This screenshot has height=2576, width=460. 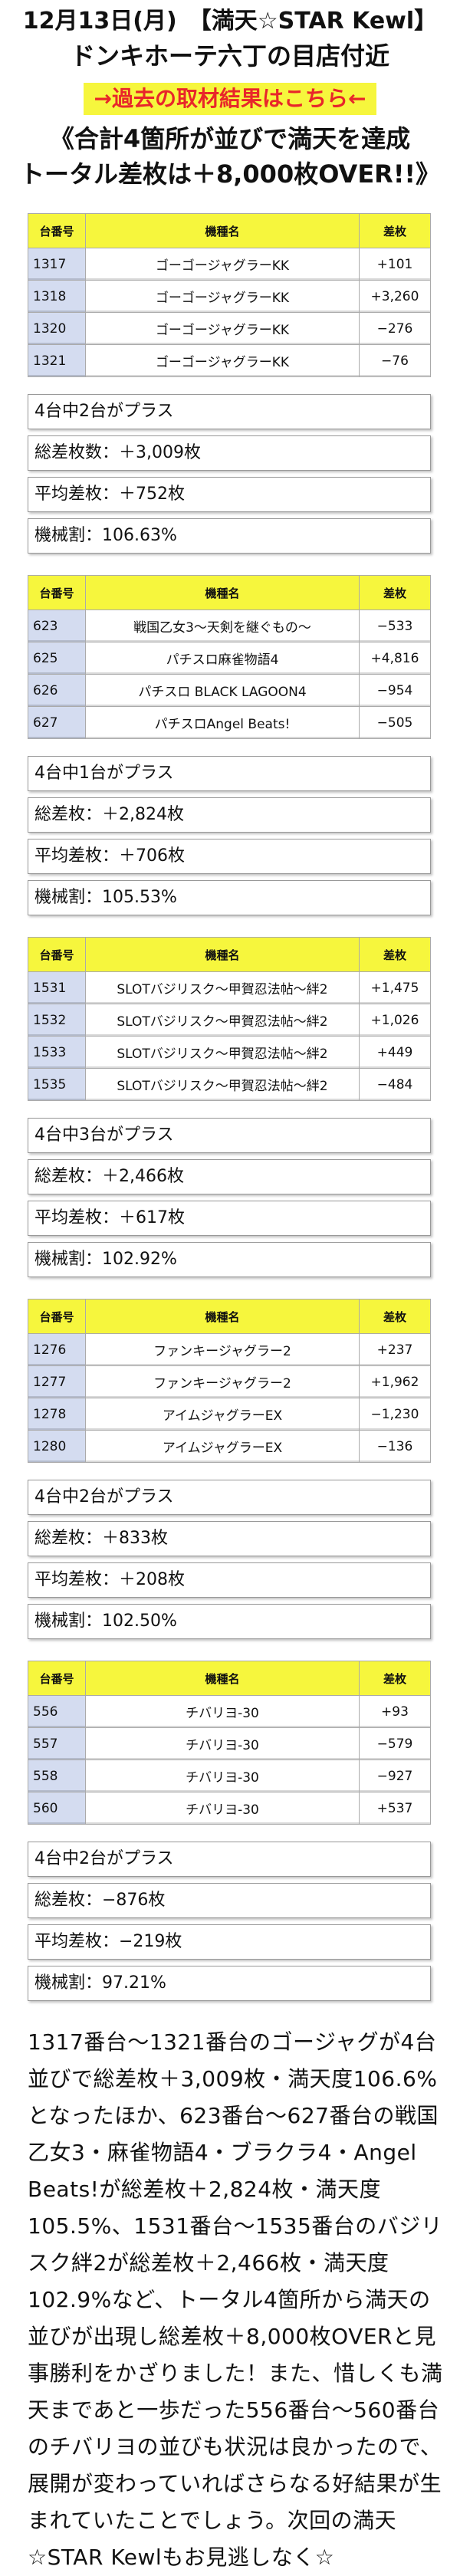 What do you see at coordinates (57, 658) in the screenshot?
I see `machine-number: 625` at bounding box center [57, 658].